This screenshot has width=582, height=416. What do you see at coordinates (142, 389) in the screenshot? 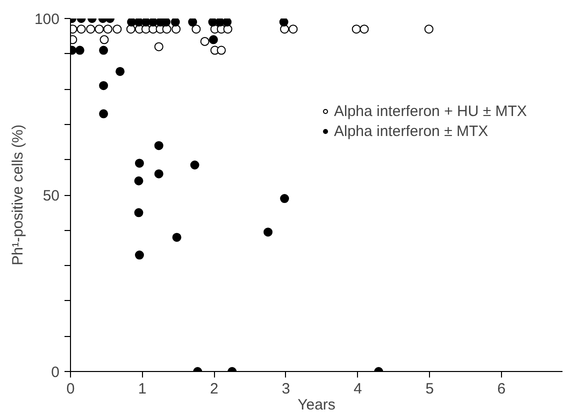
I see `x-tick-label: 1` at bounding box center [142, 389].